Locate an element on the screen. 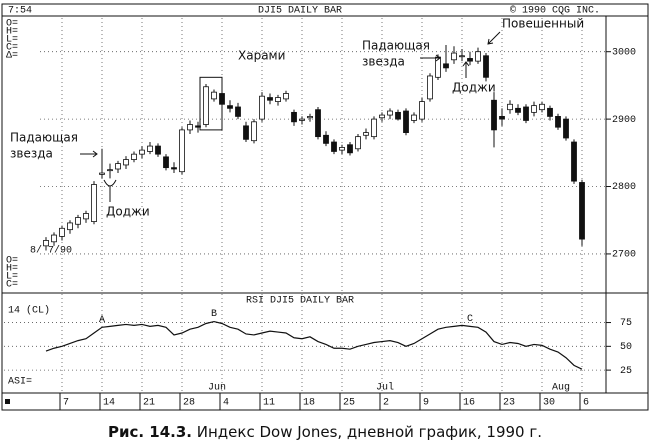 The width and height of the screenshot is (650, 444). rsi-label: ASI= is located at coordinates (20, 382).